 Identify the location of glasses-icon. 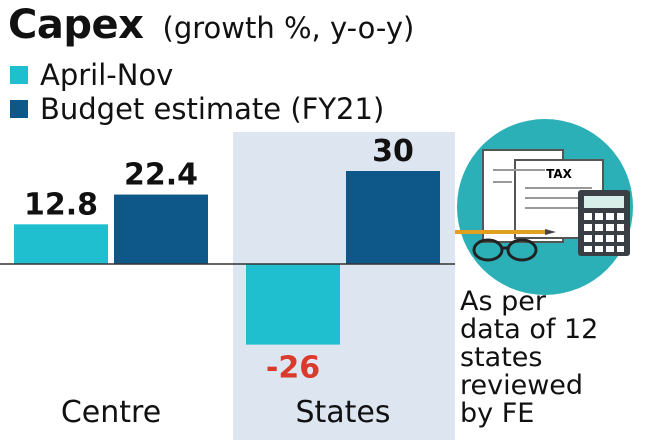
(505, 250).